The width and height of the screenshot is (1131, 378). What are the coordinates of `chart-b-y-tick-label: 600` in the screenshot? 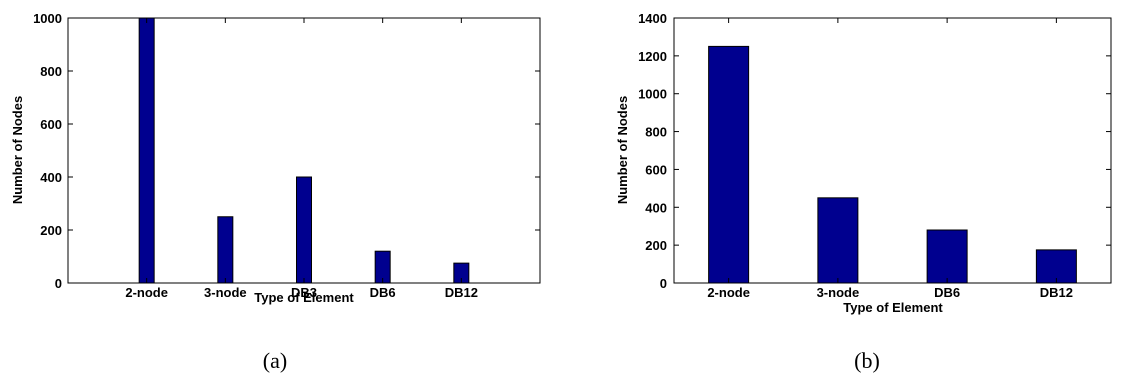 It's located at (656, 169).